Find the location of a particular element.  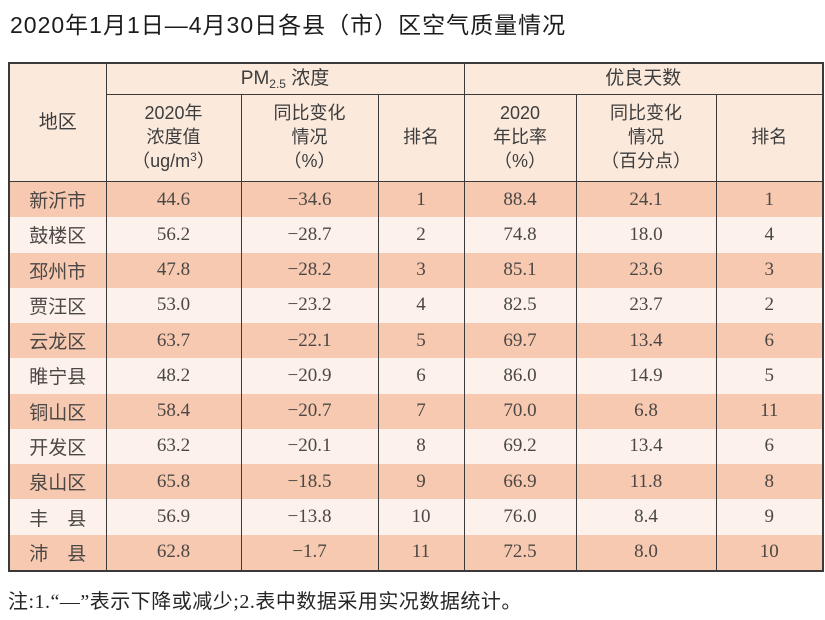

value-cell: −22.1 is located at coordinates (309, 341).